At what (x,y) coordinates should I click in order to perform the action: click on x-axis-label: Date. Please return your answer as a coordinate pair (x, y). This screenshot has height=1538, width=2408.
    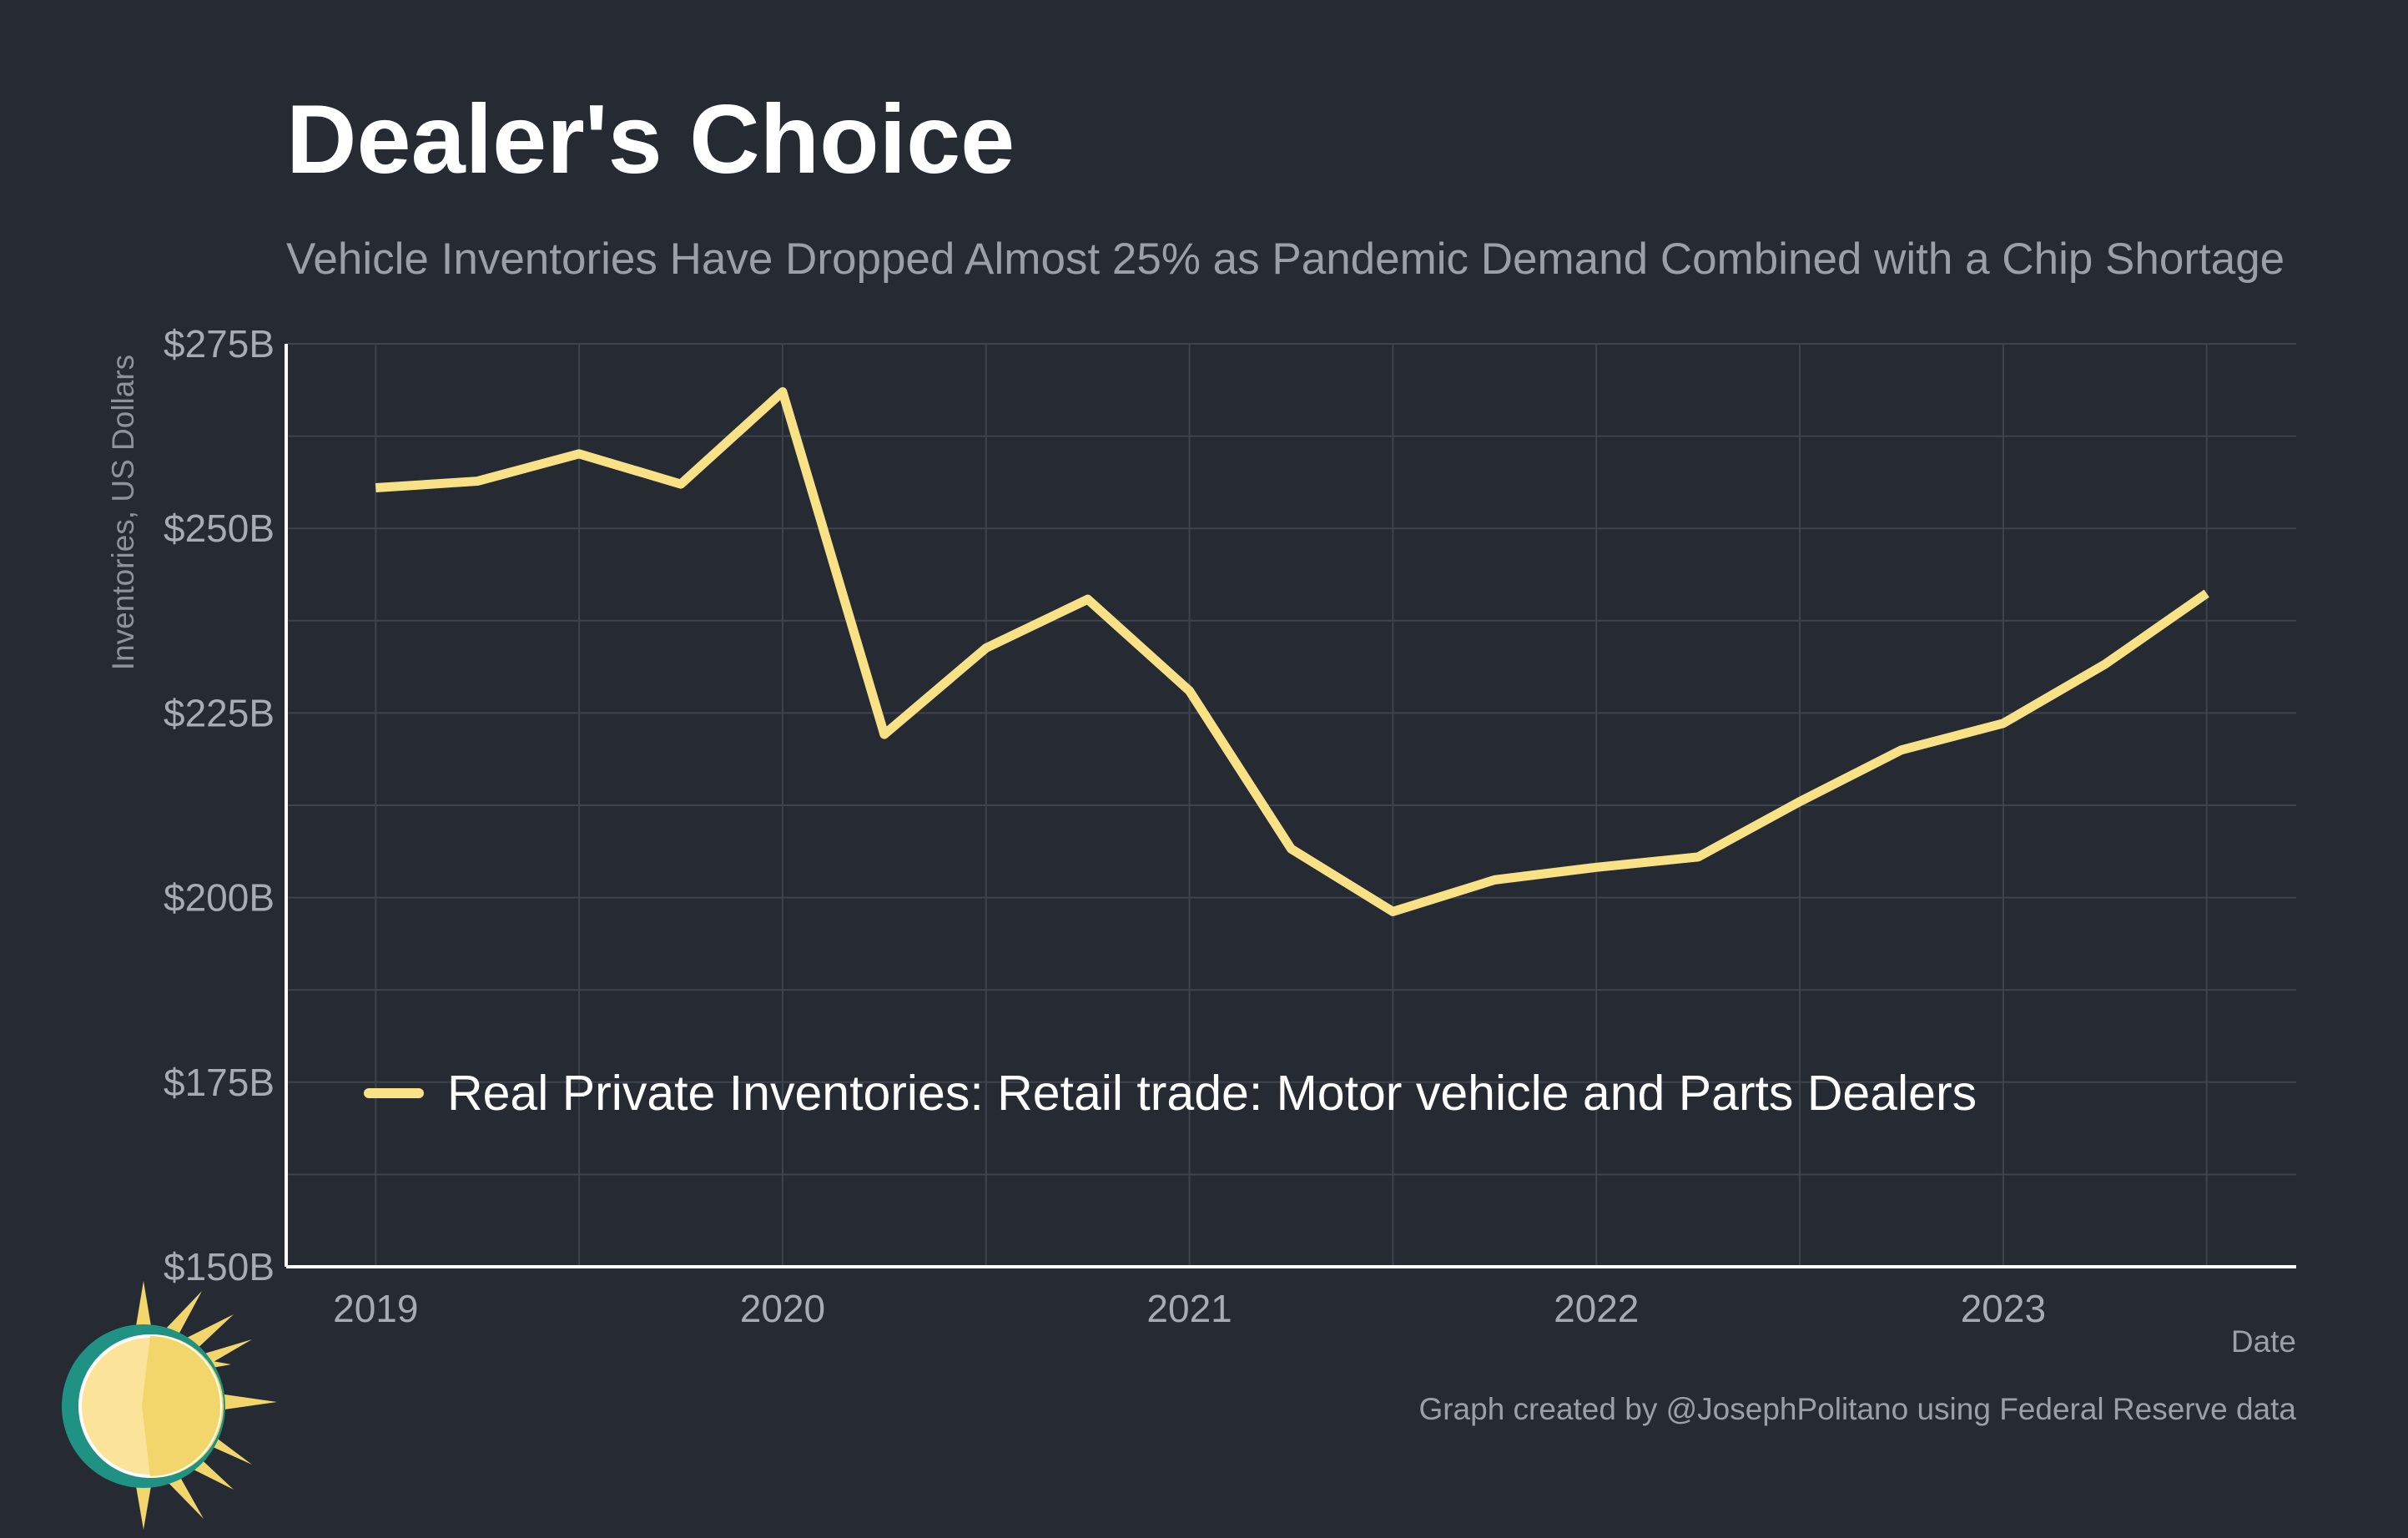
    Looking at the image, I should click on (2263, 1341).